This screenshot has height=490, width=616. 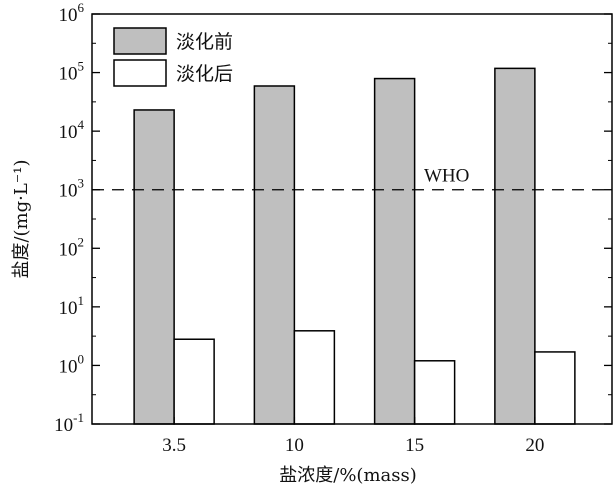 What do you see at coordinates (21, 218) in the screenshot?
I see `y-axis-label: 盐度/(mg·L⁻¹)` at bounding box center [21, 218].